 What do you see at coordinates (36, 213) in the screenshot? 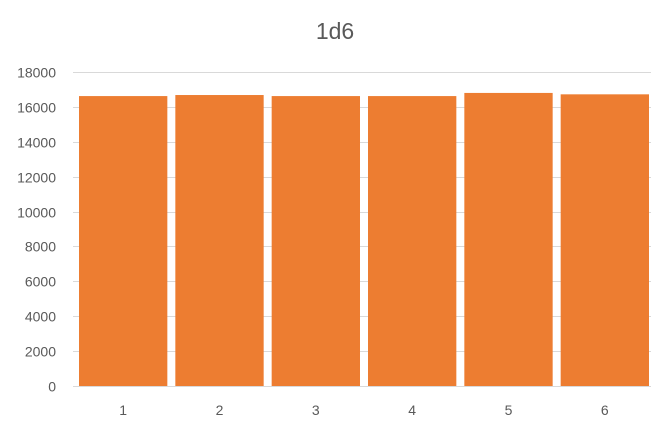
I see `y-tick-label: 10000` at bounding box center [36, 213].